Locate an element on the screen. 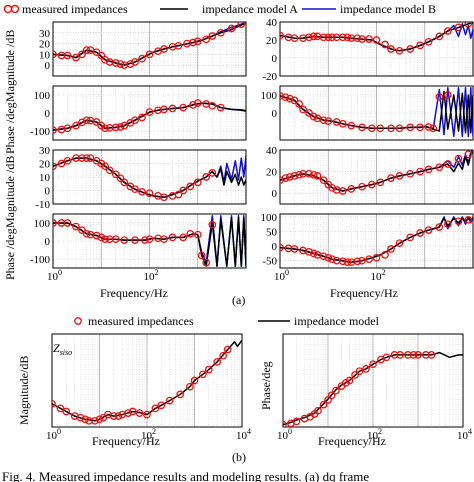  x-tick-label: 10⁴ is located at coordinates (464, 434).